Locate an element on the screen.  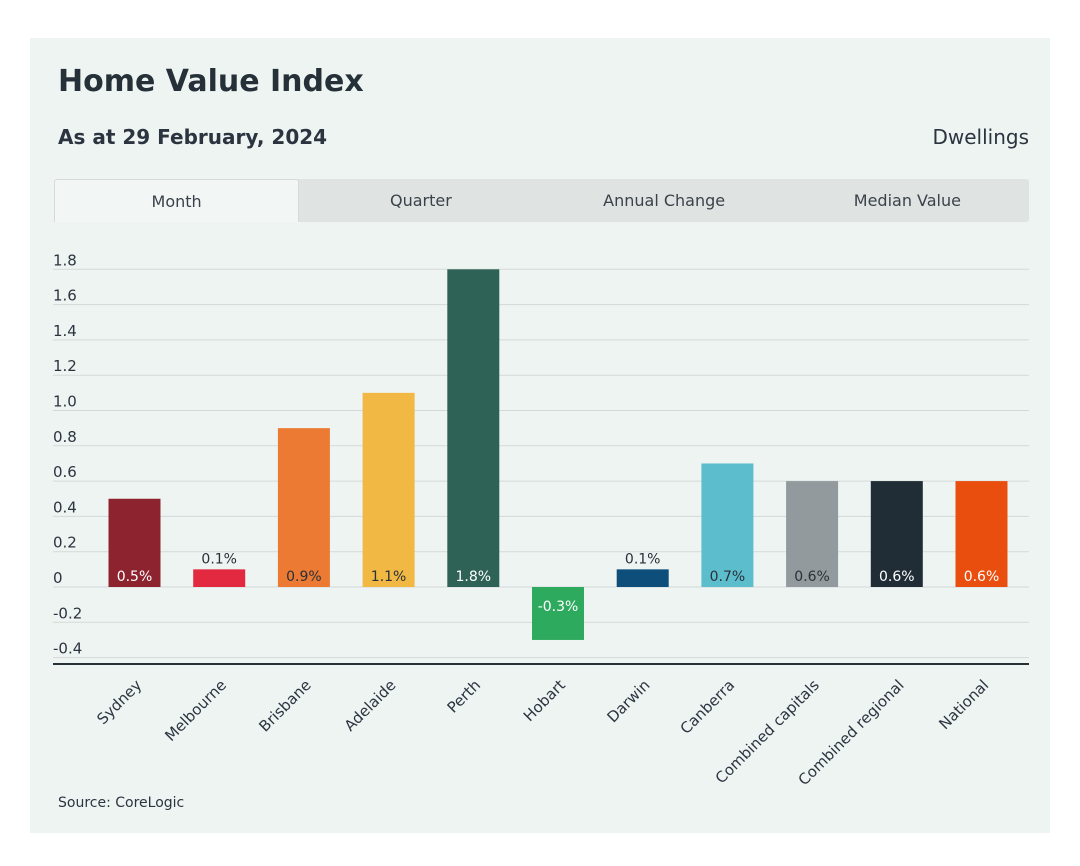
x-tick-label: Perth is located at coordinates (464, 696).